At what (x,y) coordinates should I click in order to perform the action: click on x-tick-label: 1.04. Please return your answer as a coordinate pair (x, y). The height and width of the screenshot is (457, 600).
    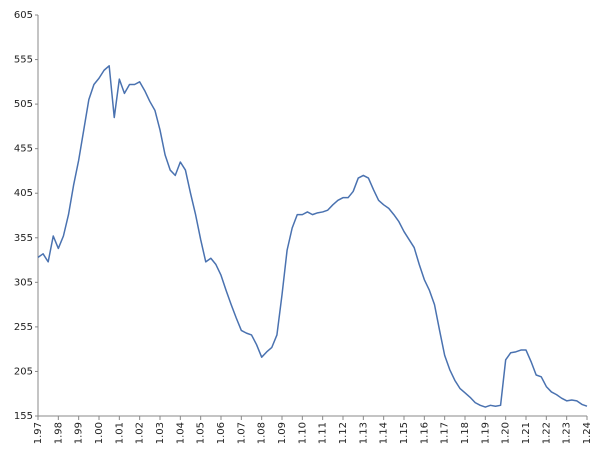
    Looking at the image, I should click on (180, 433).